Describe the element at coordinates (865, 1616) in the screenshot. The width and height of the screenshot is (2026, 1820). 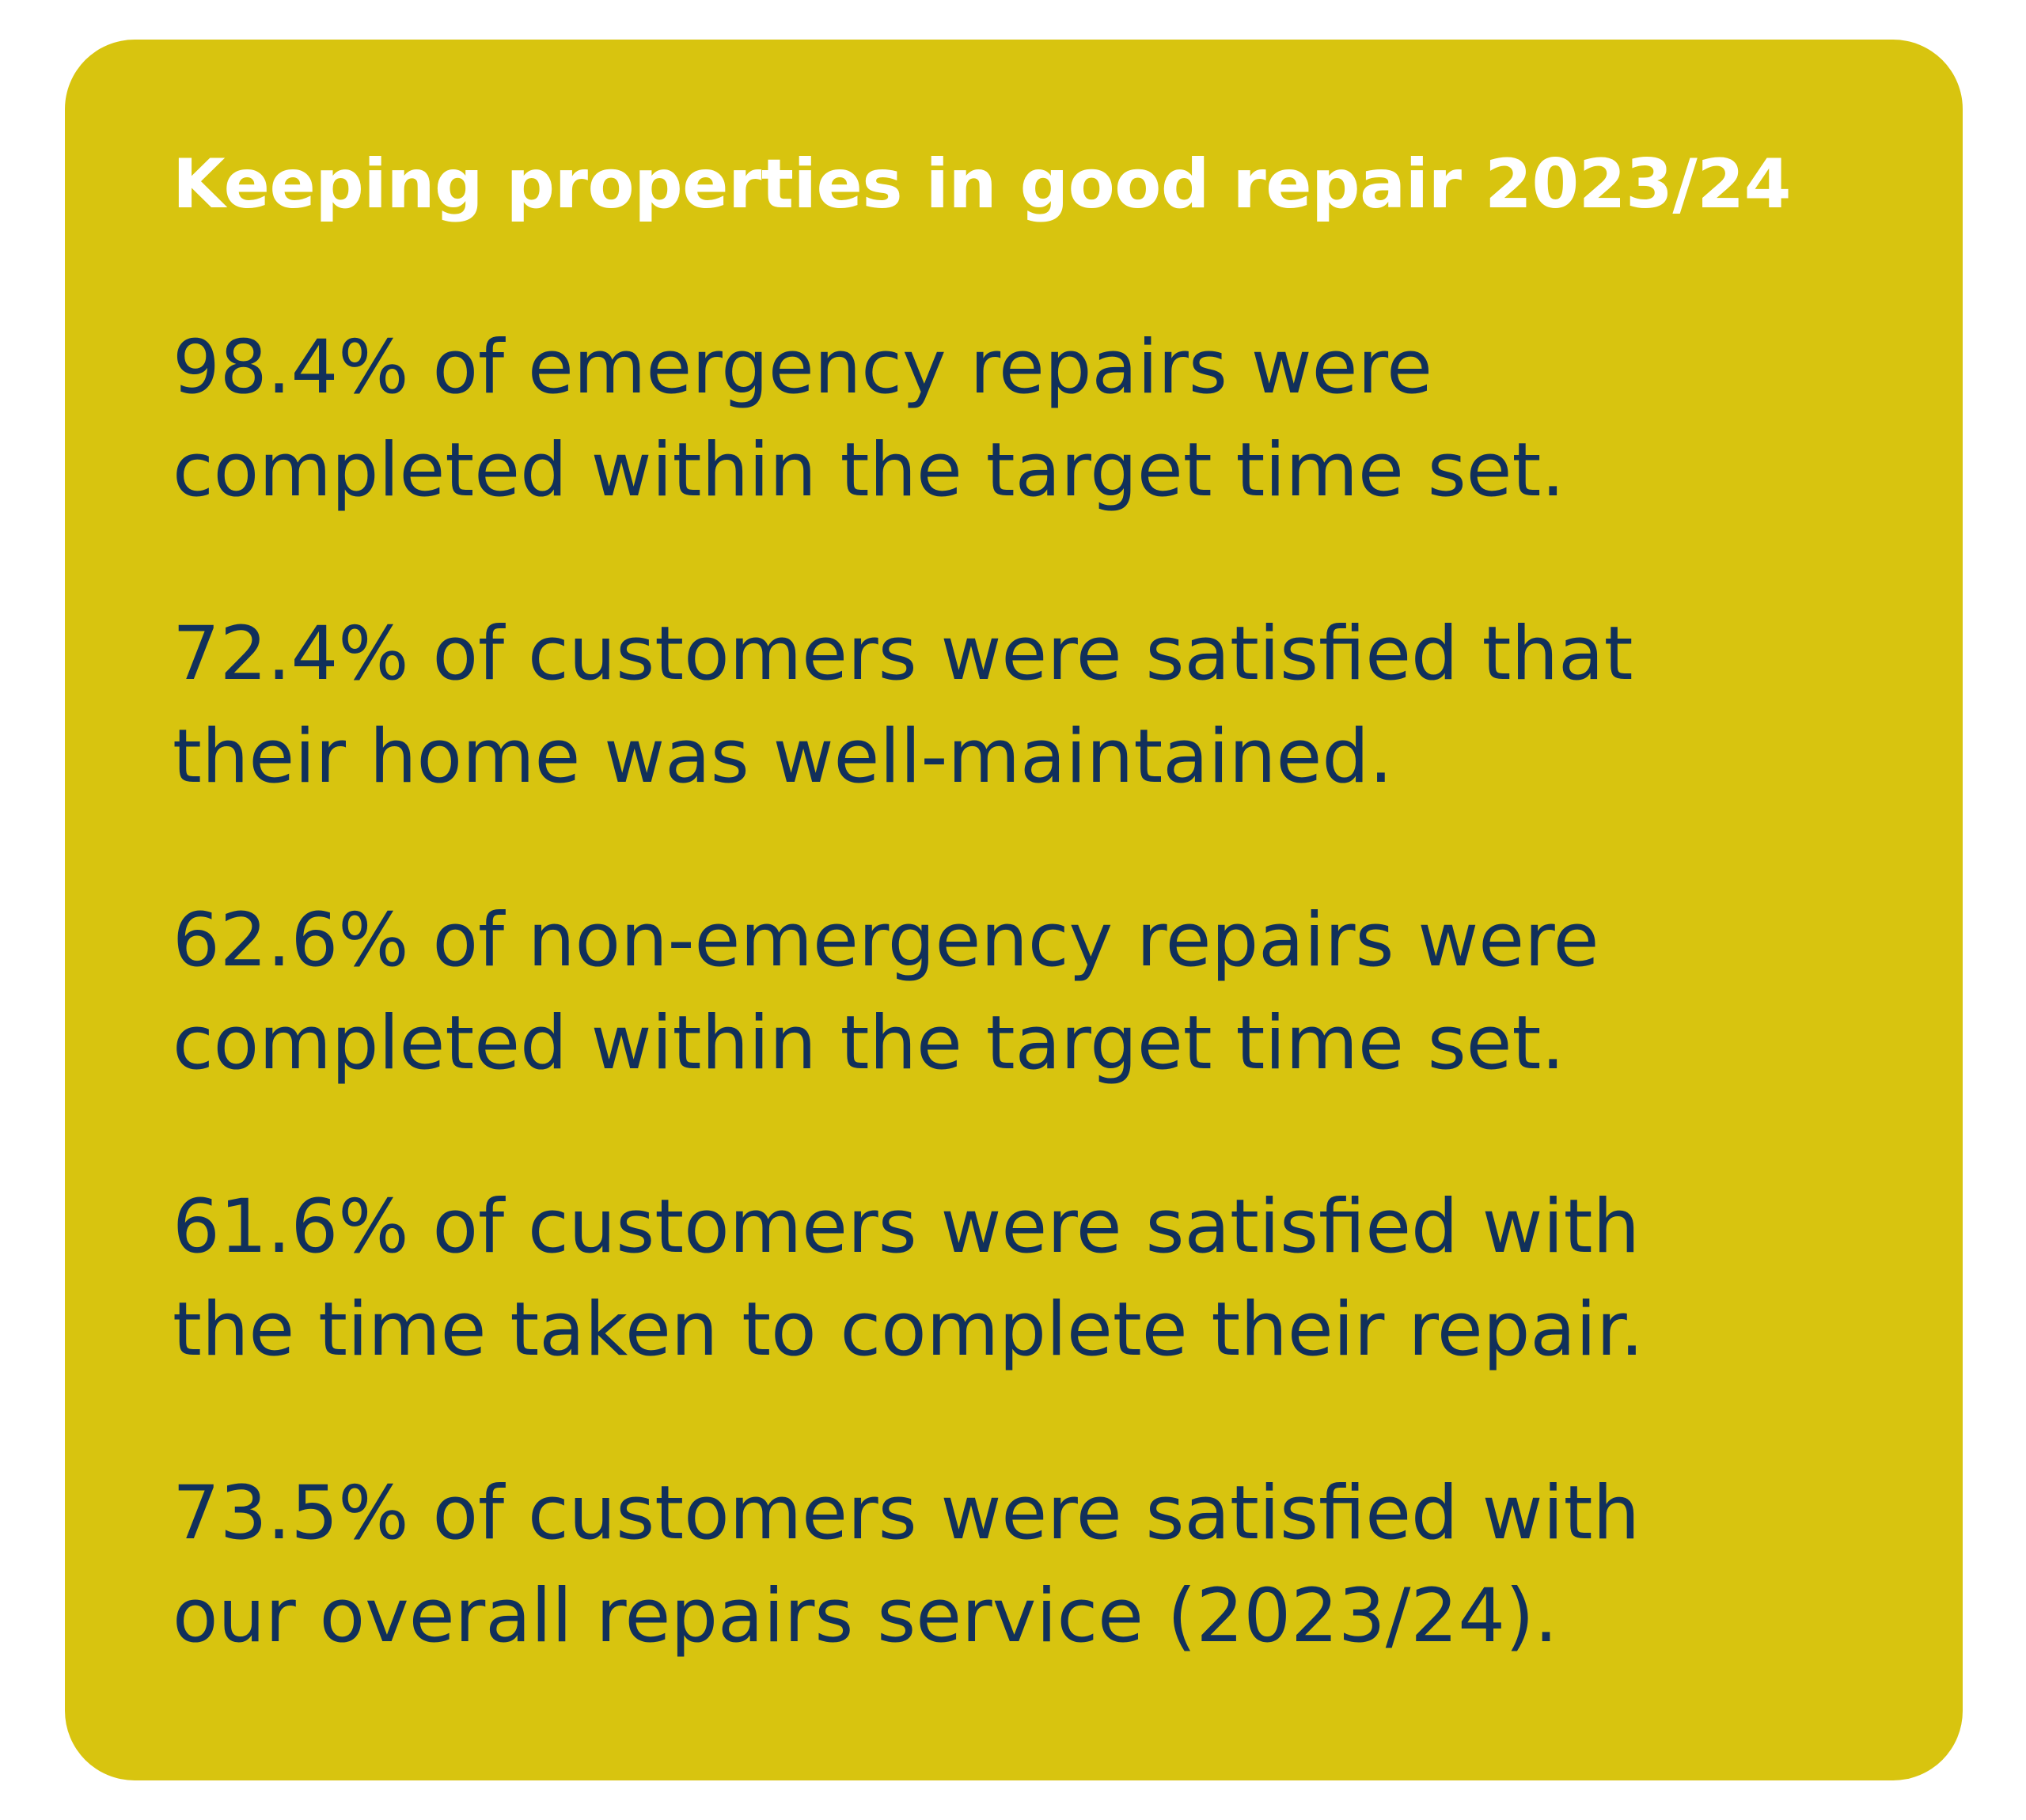
I see `stat-line: our overall repairs service (2023/24).` at that location.